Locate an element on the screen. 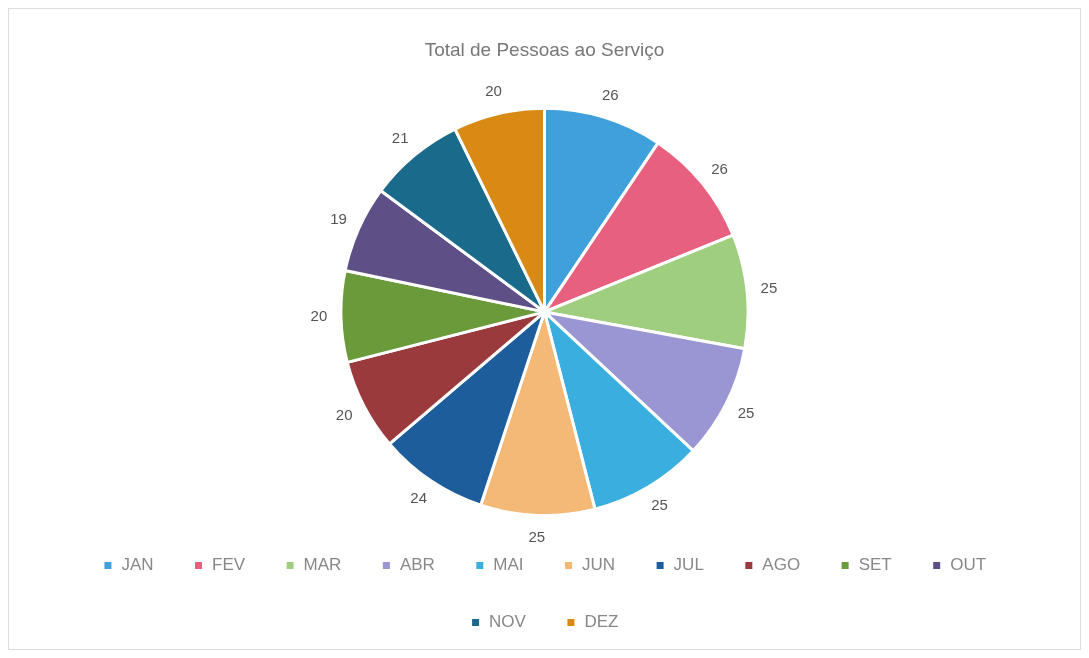 Image resolution: width=1089 pixels, height=658 pixels. legend-label: FEV is located at coordinates (229, 565).